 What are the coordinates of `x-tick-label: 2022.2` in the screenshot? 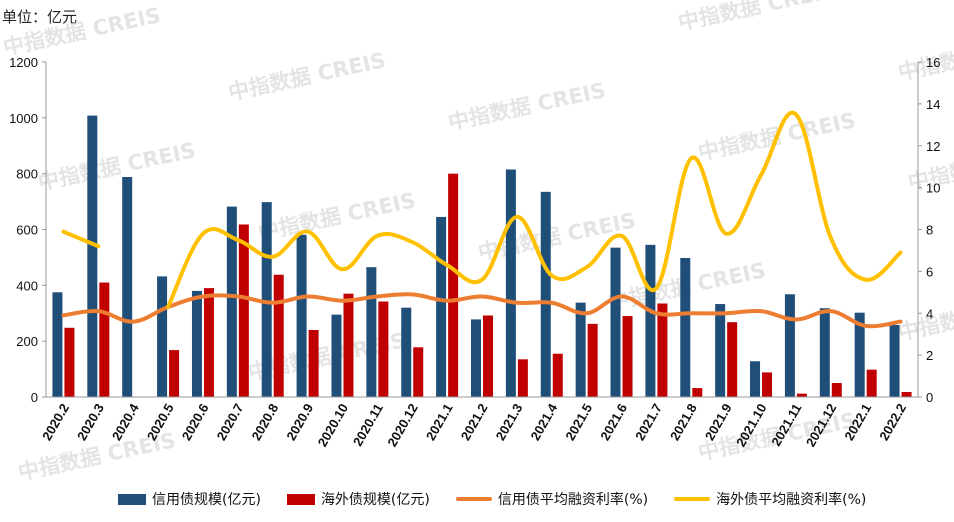 It's located at (892, 422).